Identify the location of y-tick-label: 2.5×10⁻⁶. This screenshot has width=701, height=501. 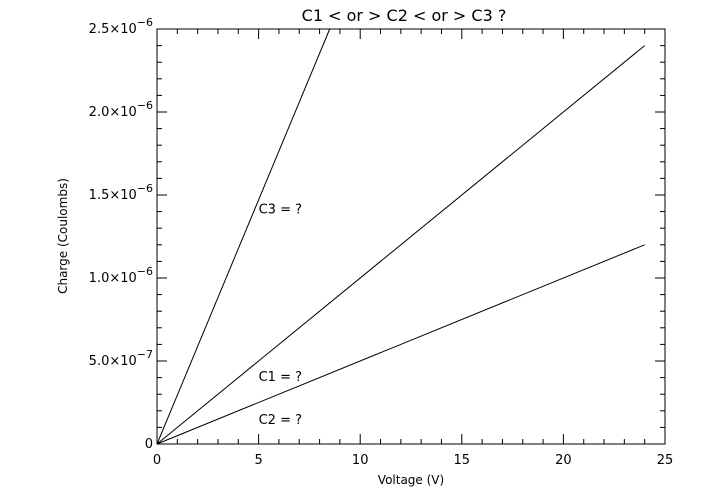
(121, 26).